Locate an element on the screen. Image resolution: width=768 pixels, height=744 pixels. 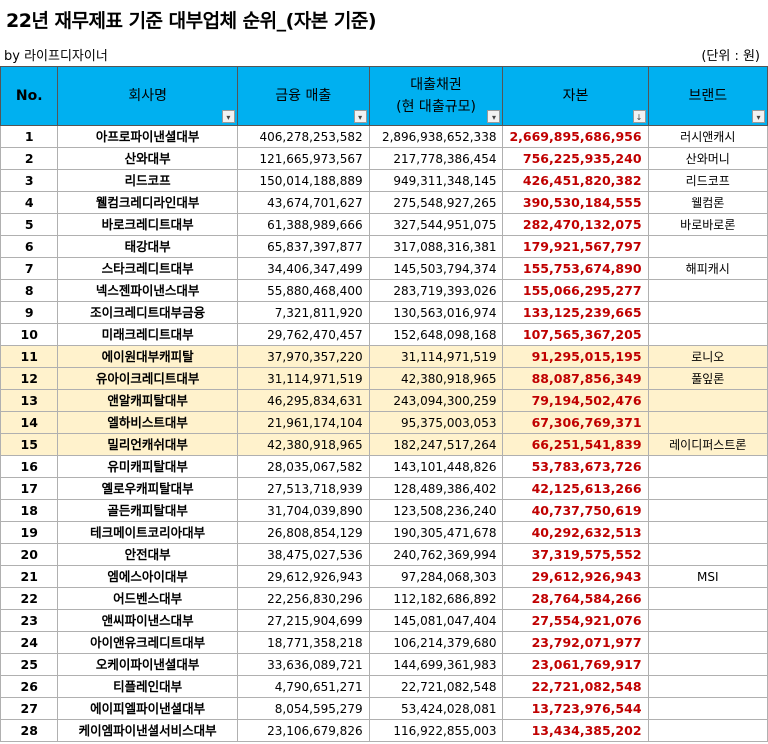
cell-company: 미래크레디트대부 is located at coordinates (147, 334).